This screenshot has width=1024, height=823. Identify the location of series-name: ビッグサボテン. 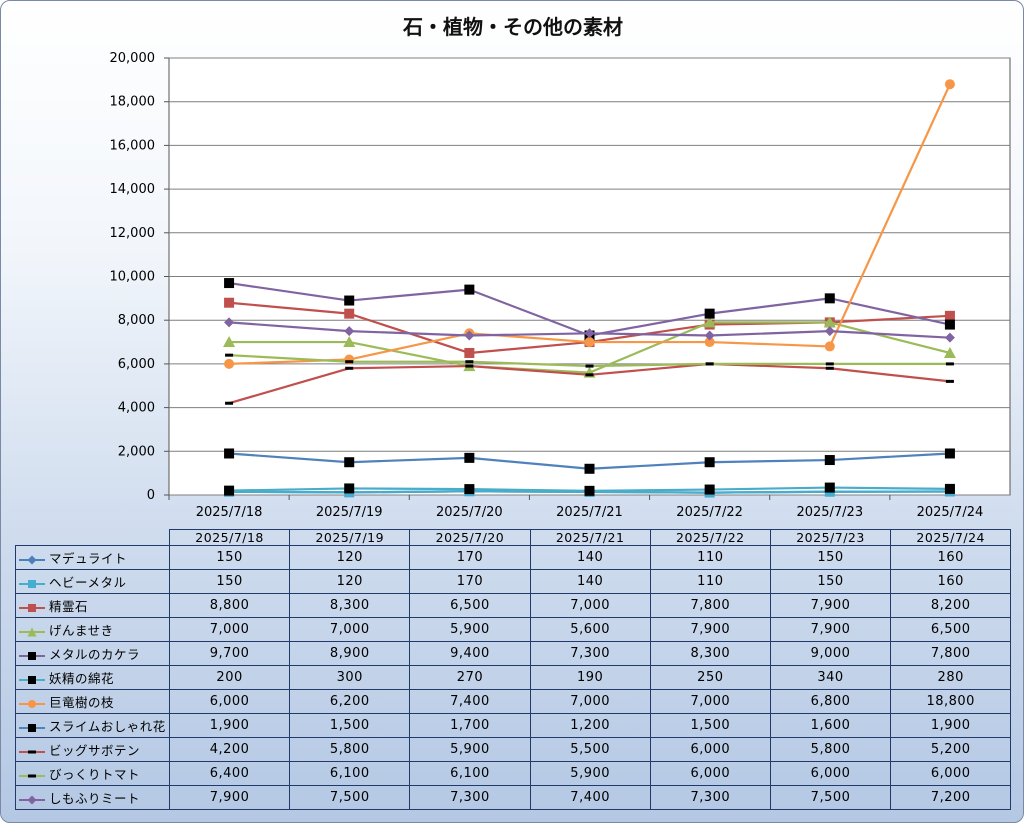
(95, 750).